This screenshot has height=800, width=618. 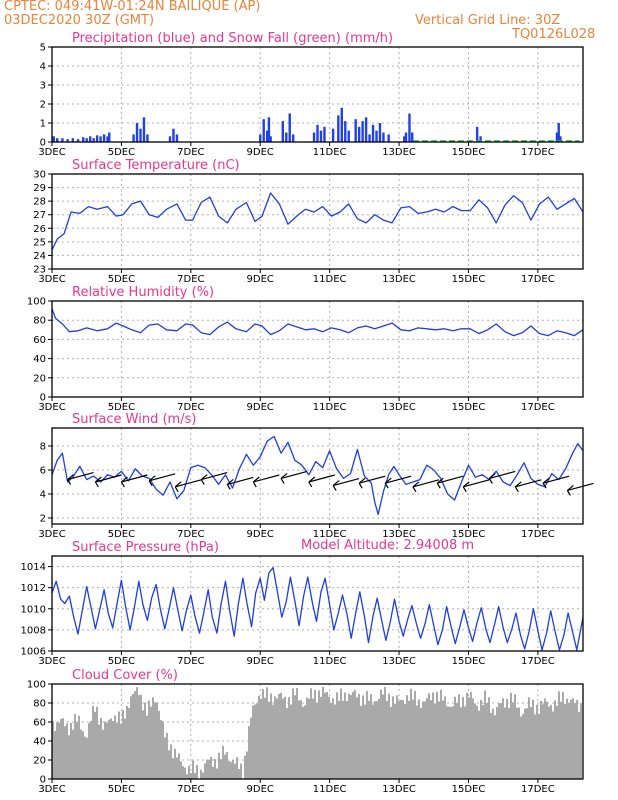 I want to click on y-tick-label: 5, so click(x=43, y=48).